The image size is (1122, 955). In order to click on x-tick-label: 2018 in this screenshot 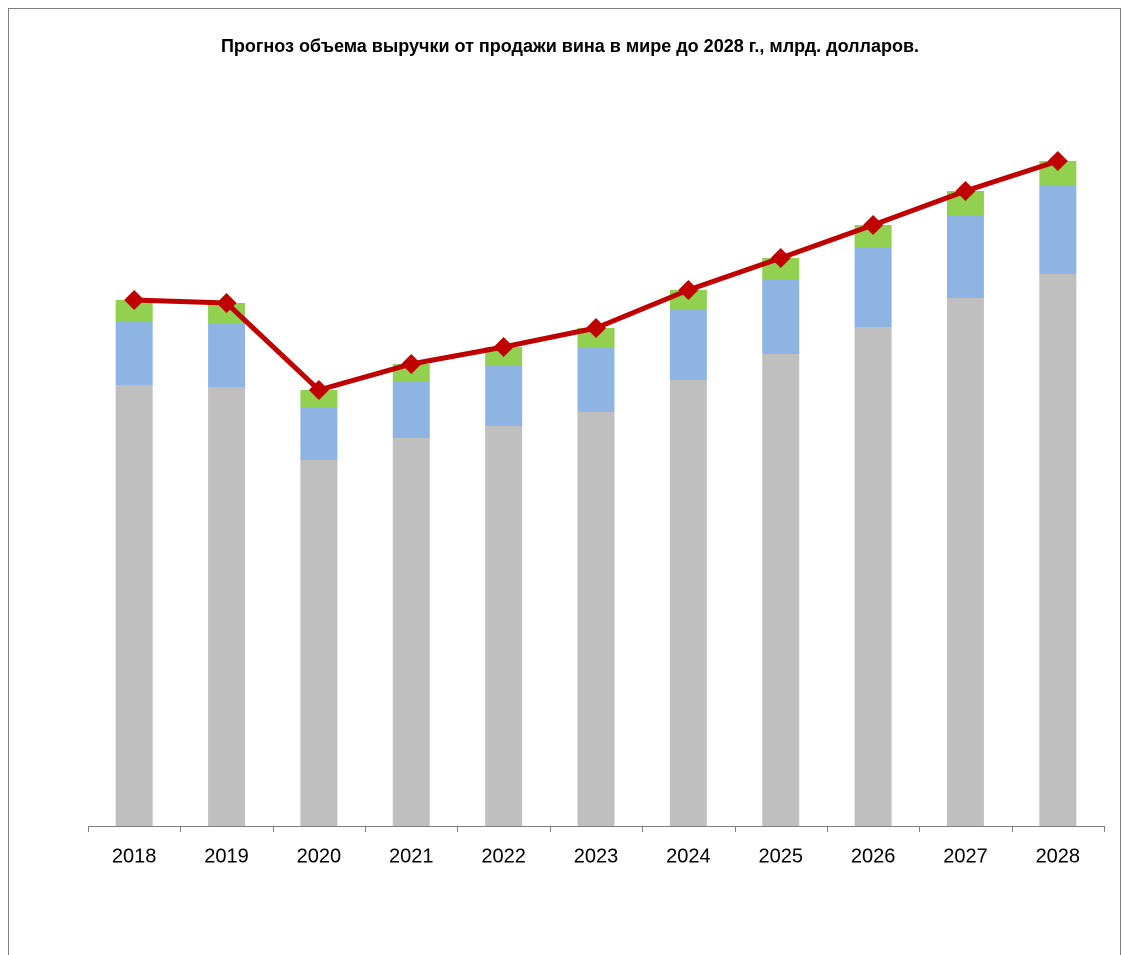, I will do `click(134, 856)`.